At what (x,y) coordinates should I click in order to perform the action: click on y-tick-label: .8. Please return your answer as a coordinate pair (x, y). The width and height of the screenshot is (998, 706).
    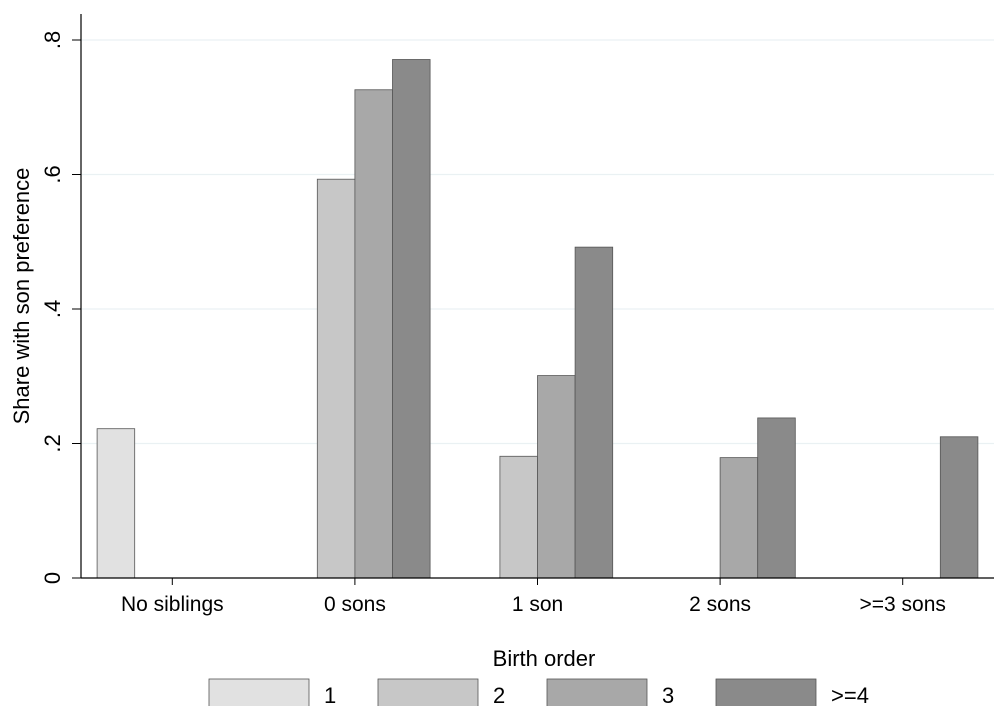
    Looking at the image, I should click on (52, 40).